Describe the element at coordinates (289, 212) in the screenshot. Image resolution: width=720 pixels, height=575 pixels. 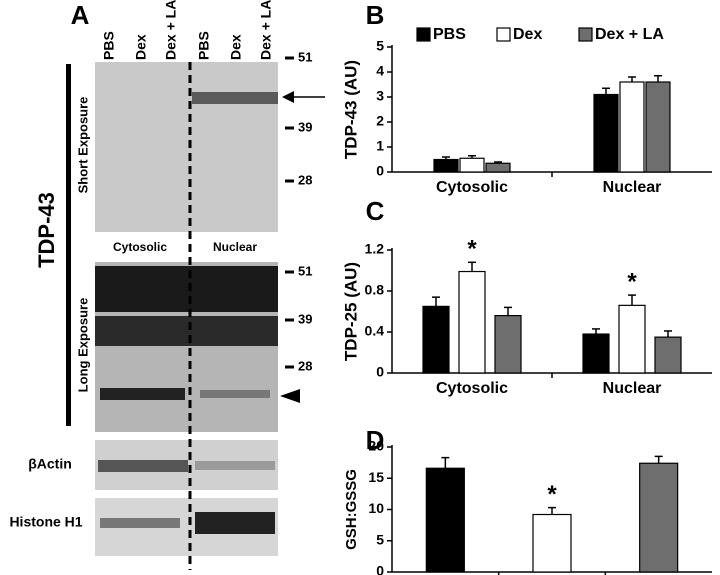
I see `mw-ticks` at that location.